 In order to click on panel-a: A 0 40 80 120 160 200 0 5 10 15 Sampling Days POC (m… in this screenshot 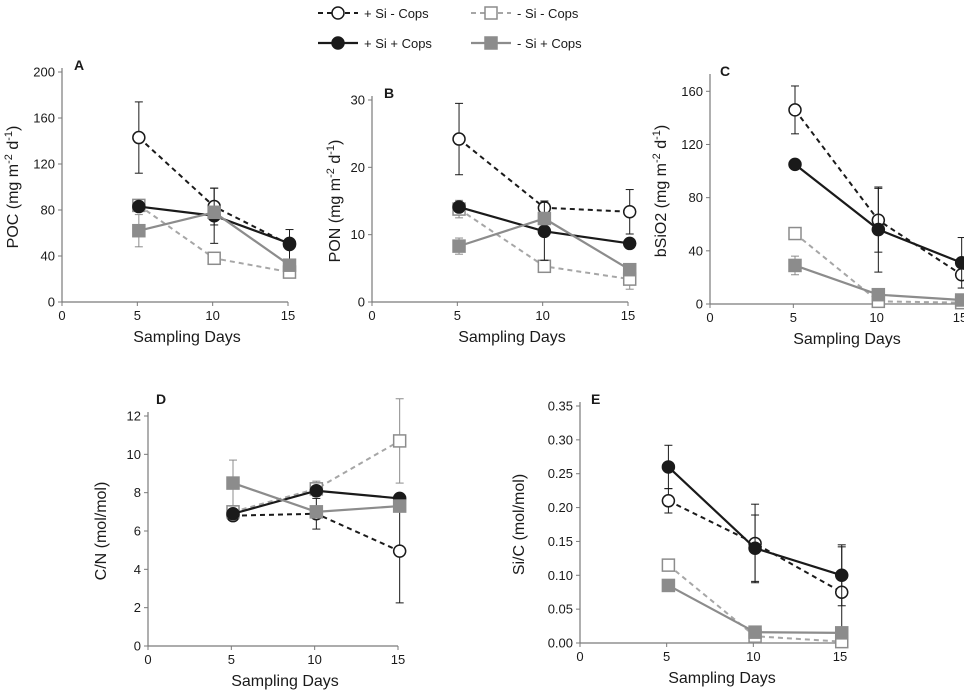, I will do `click(150, 201)`.